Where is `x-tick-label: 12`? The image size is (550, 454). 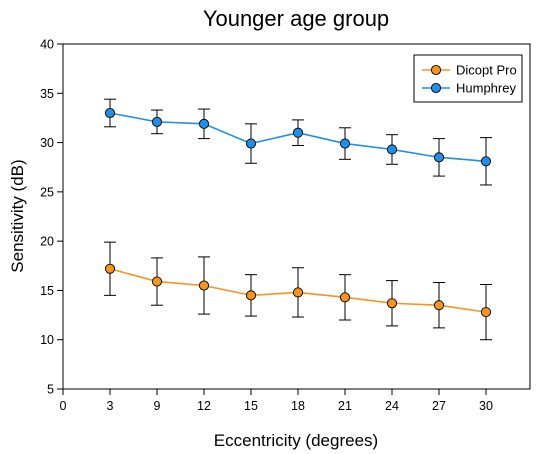 x-tick-label: 12 is located at coordinates (204, 406).